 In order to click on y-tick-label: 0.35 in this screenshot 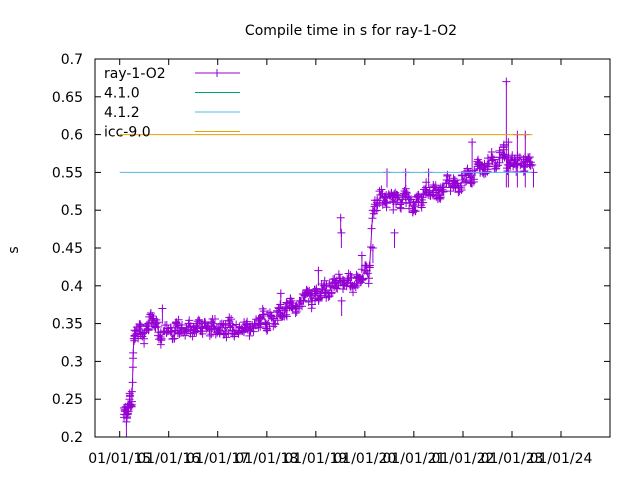, I will do `click(67, 325)`.